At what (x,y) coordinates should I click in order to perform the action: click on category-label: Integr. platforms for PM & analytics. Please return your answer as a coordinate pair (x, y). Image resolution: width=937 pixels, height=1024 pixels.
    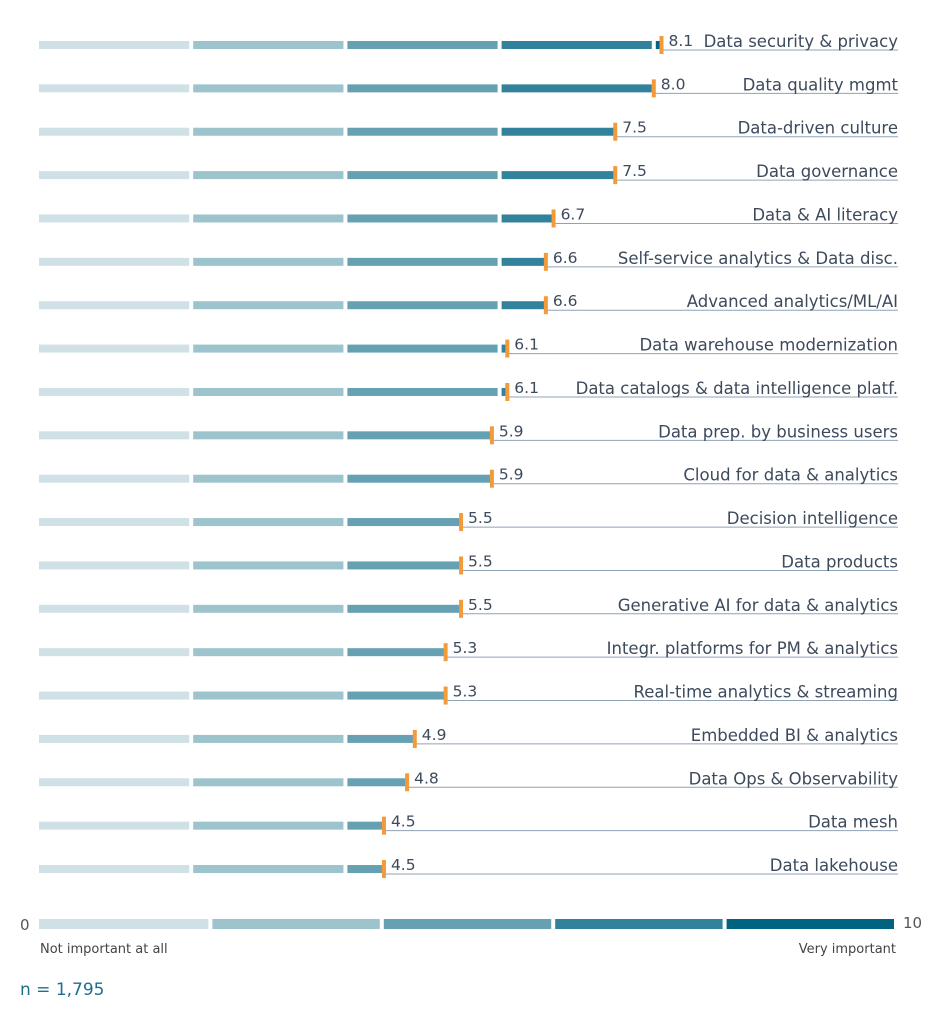
    Looking at the image, I should click on (752, 648).